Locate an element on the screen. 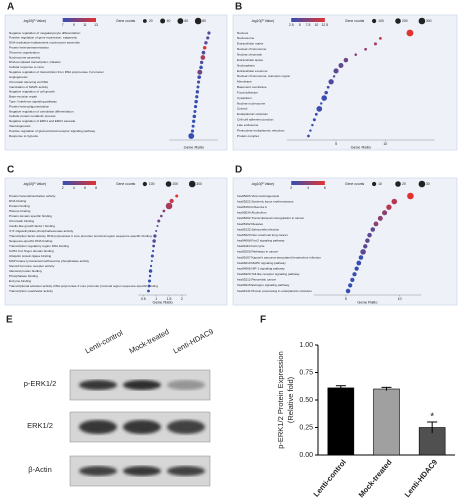 The width and height of the screenshot is (461, 500). y-axis-title: (Relative fold) is located at coordinates (290, 399).